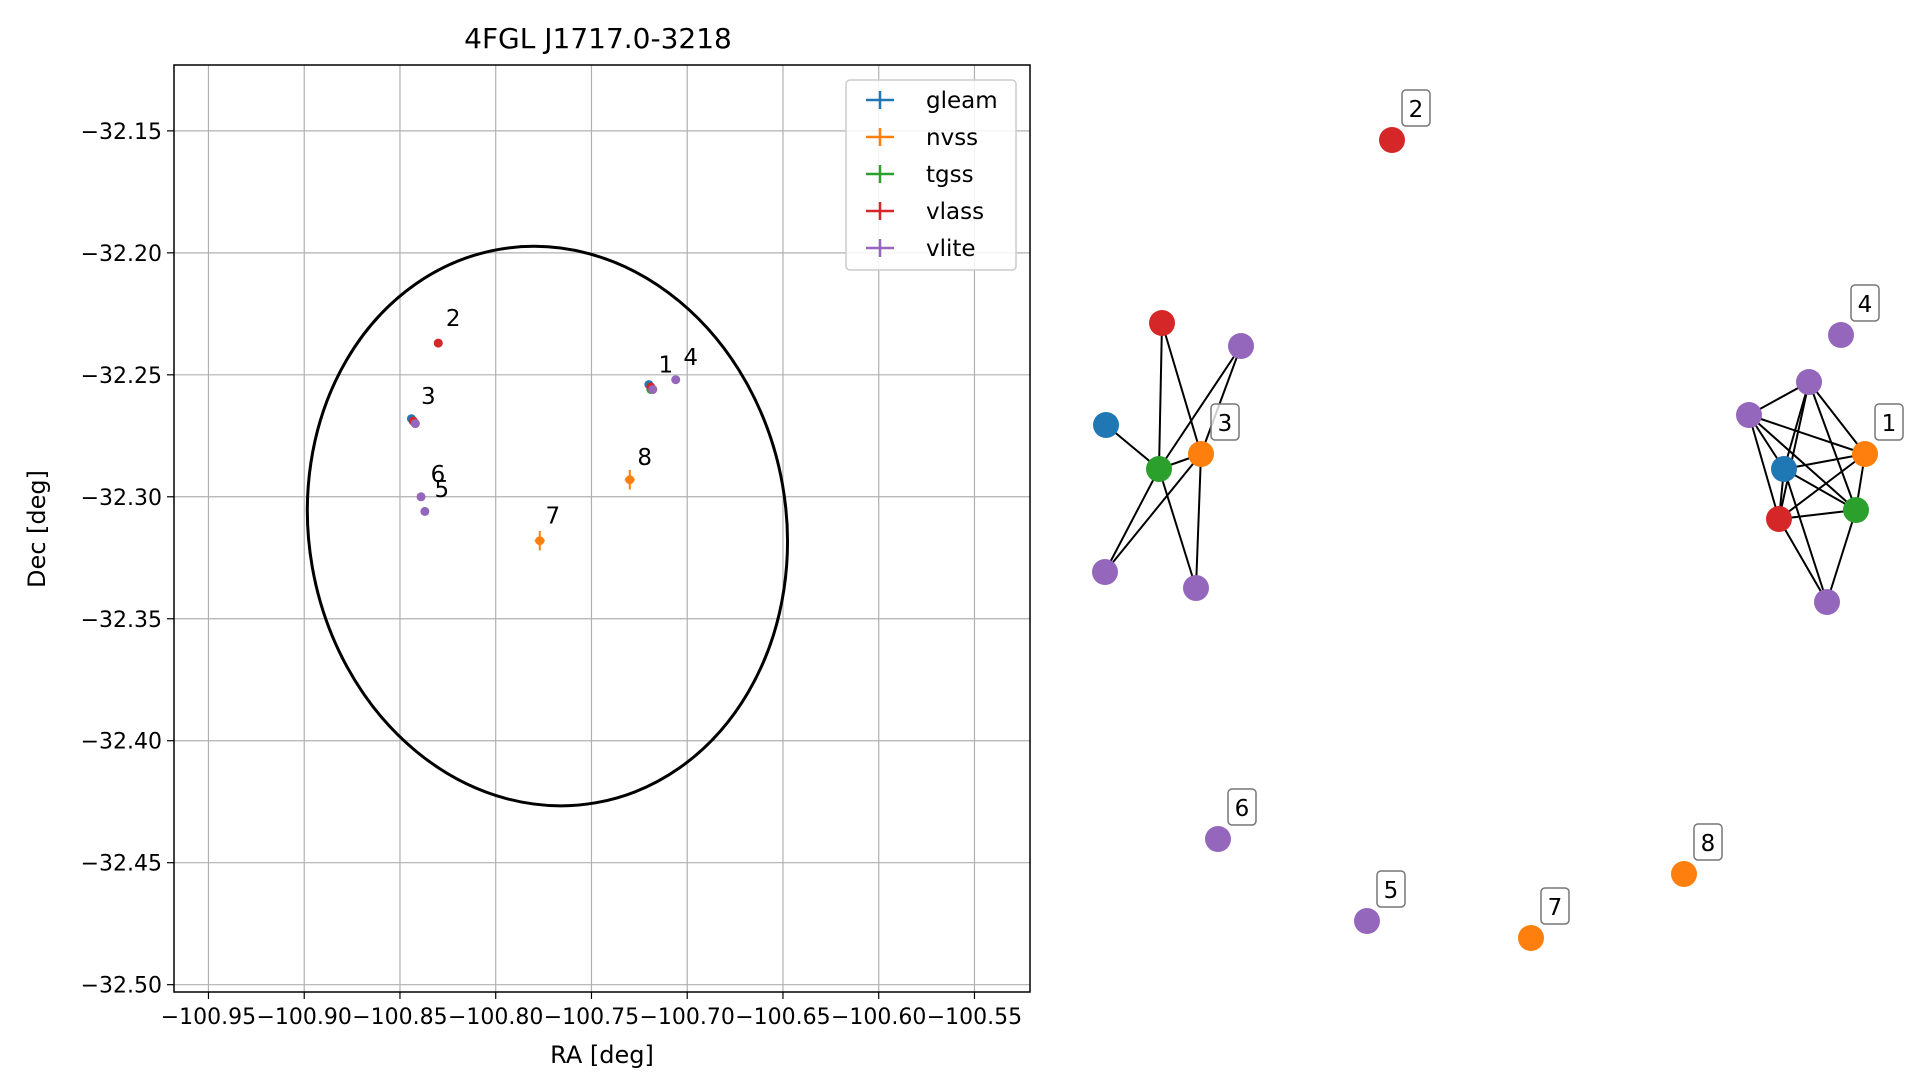  What do you see at coordinates (121, 254) in the screenshot?
I see `y-tick-label: −32.20` at bounding box center [121, 254].